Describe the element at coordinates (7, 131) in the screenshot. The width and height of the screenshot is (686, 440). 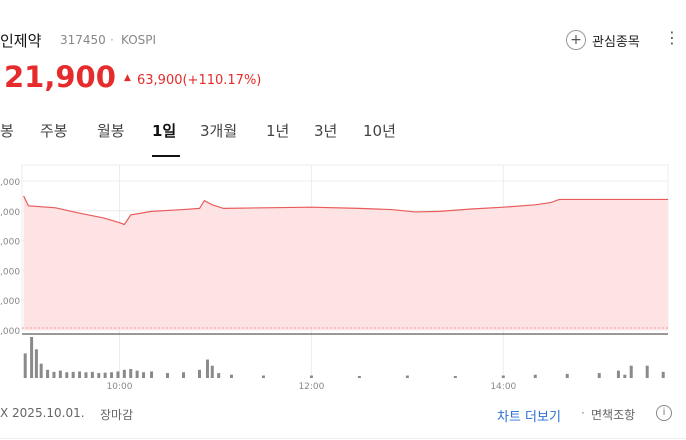
I see `tab: 봉` at that location.